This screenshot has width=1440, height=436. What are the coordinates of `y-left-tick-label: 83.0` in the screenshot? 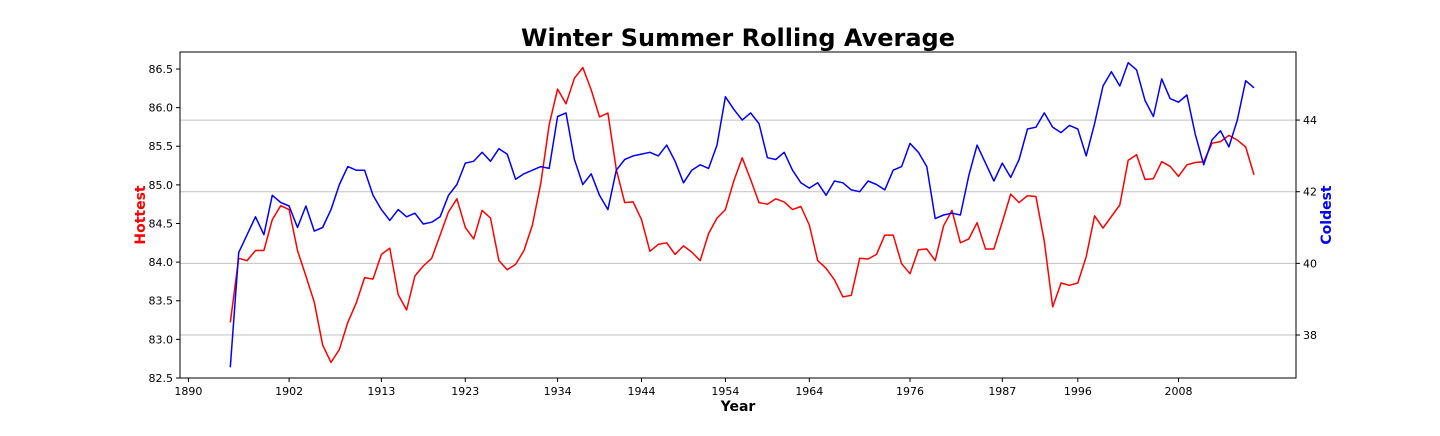 It's located at (161, 339).